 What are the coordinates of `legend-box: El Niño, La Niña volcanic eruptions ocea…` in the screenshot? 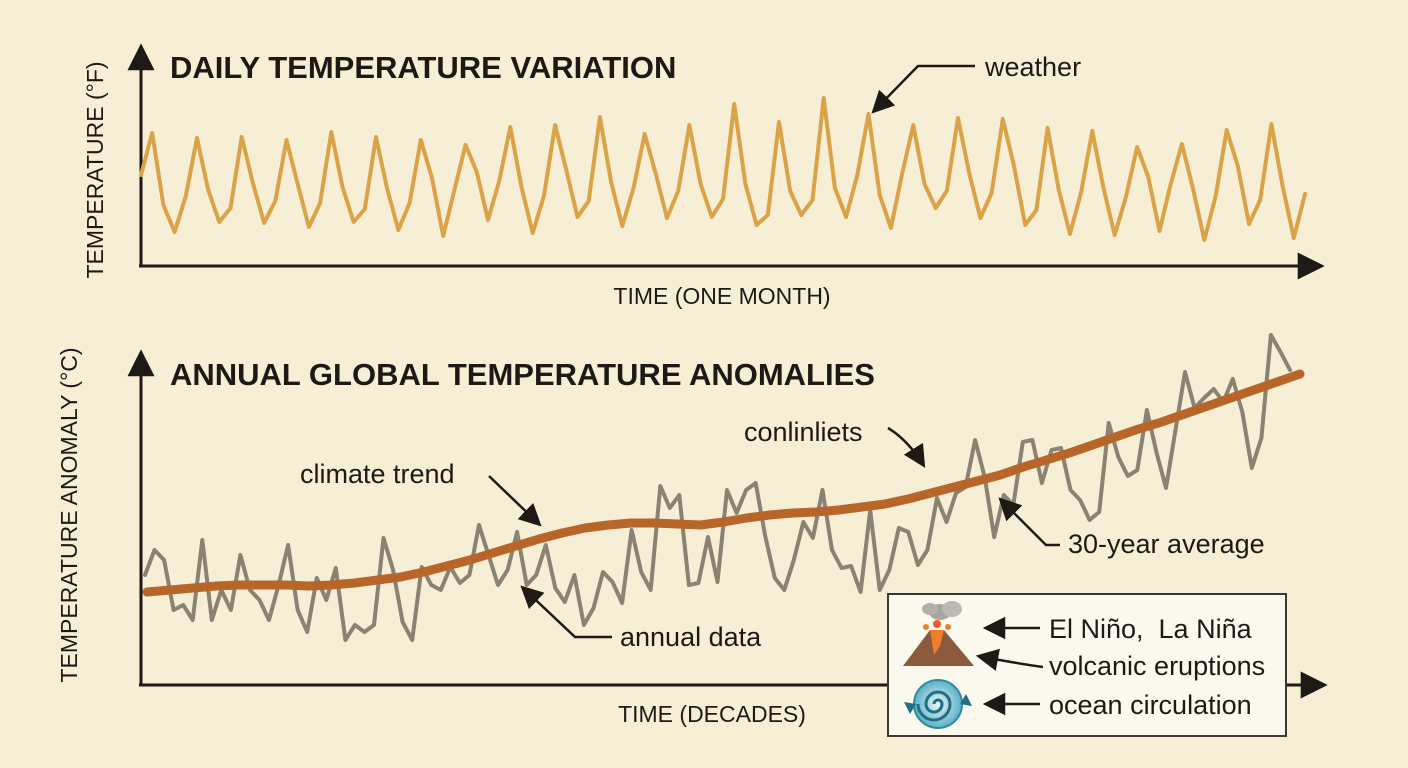 It's located at (1087, 665).